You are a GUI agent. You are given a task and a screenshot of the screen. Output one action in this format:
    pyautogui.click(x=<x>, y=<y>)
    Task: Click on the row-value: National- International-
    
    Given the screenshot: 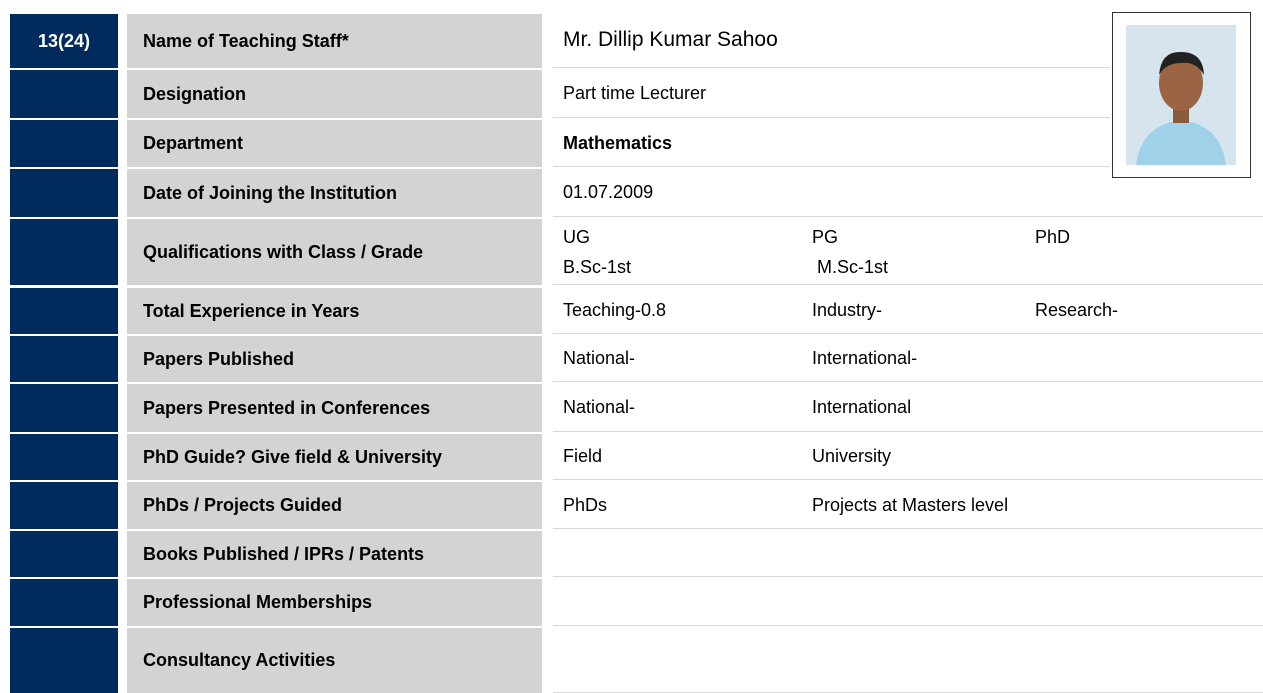 What is the action you would take?
    pyautogui.click(x=908, y=359)
    